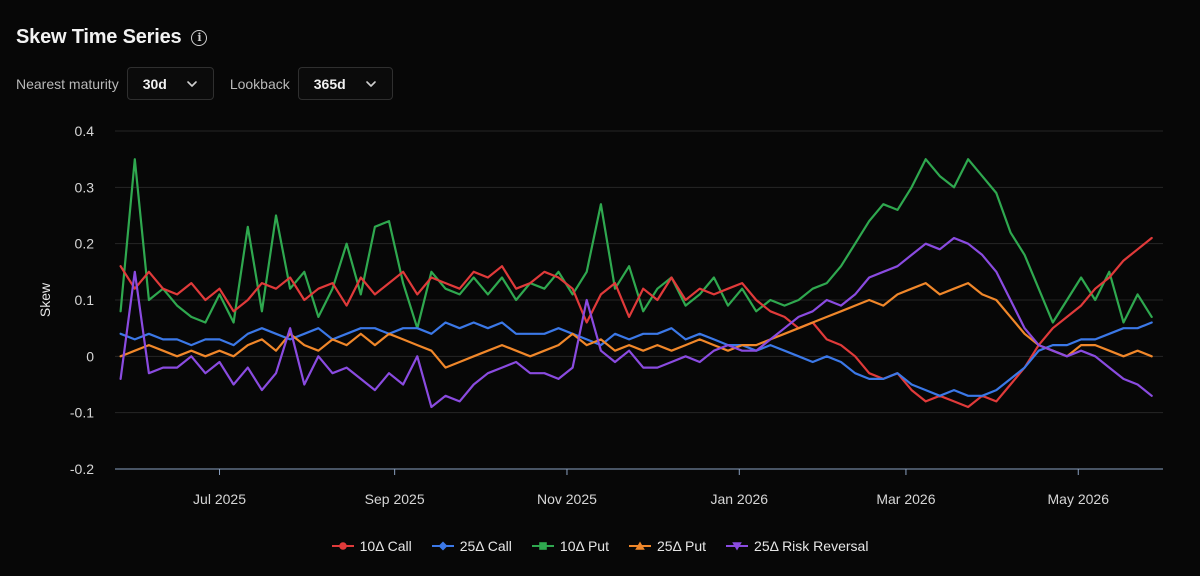 This screenshot has height=576, width=1200. Describe the element at coordinates (219, 499) in the screenshot. I see `x-tick-label: Jul 2025` at that location.